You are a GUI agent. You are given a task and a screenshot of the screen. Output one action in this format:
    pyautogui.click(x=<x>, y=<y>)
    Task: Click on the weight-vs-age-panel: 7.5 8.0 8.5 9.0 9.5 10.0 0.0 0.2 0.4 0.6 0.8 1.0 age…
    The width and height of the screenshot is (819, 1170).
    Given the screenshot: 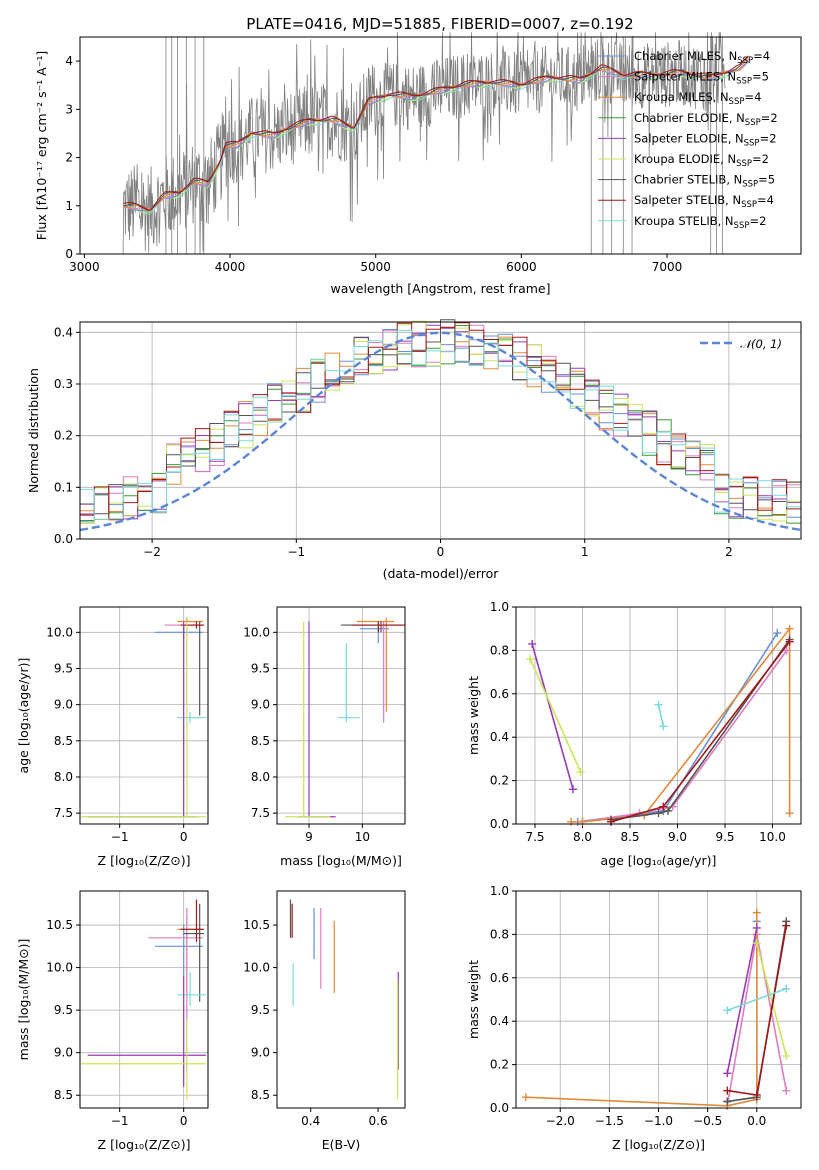 What is the action you would take?
    pyautogui.click(x=634, y=734)
    